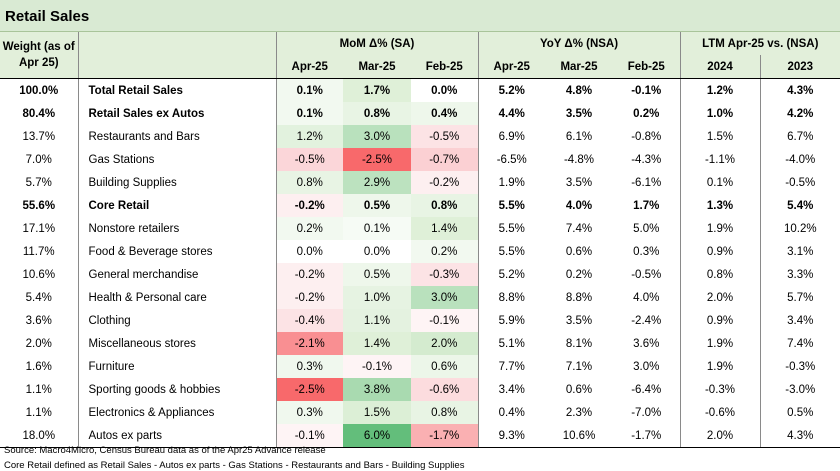 This screenshot has width=840, height=471. What do you see at coordinates (579, 412) in the screenshot?
I see `yoy-cell: 2.3%` at bounding box center [579, 412].